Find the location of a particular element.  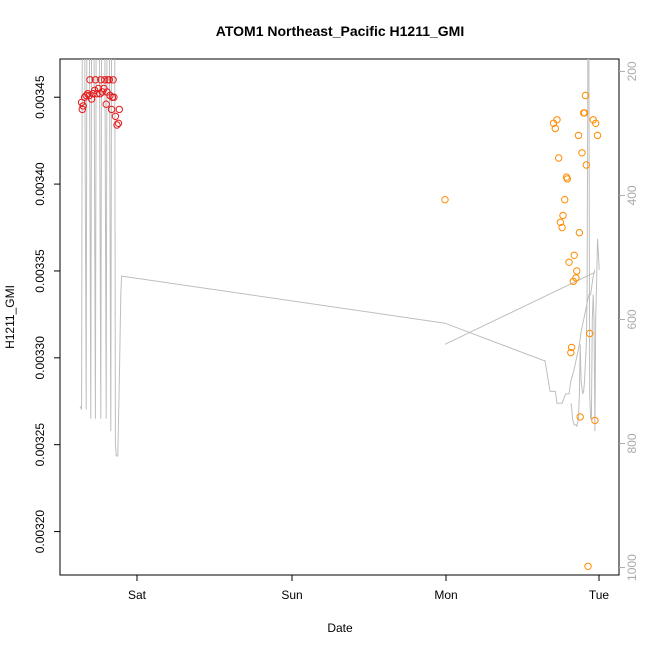

pressure-line-late is located at coordinates (585, 245).